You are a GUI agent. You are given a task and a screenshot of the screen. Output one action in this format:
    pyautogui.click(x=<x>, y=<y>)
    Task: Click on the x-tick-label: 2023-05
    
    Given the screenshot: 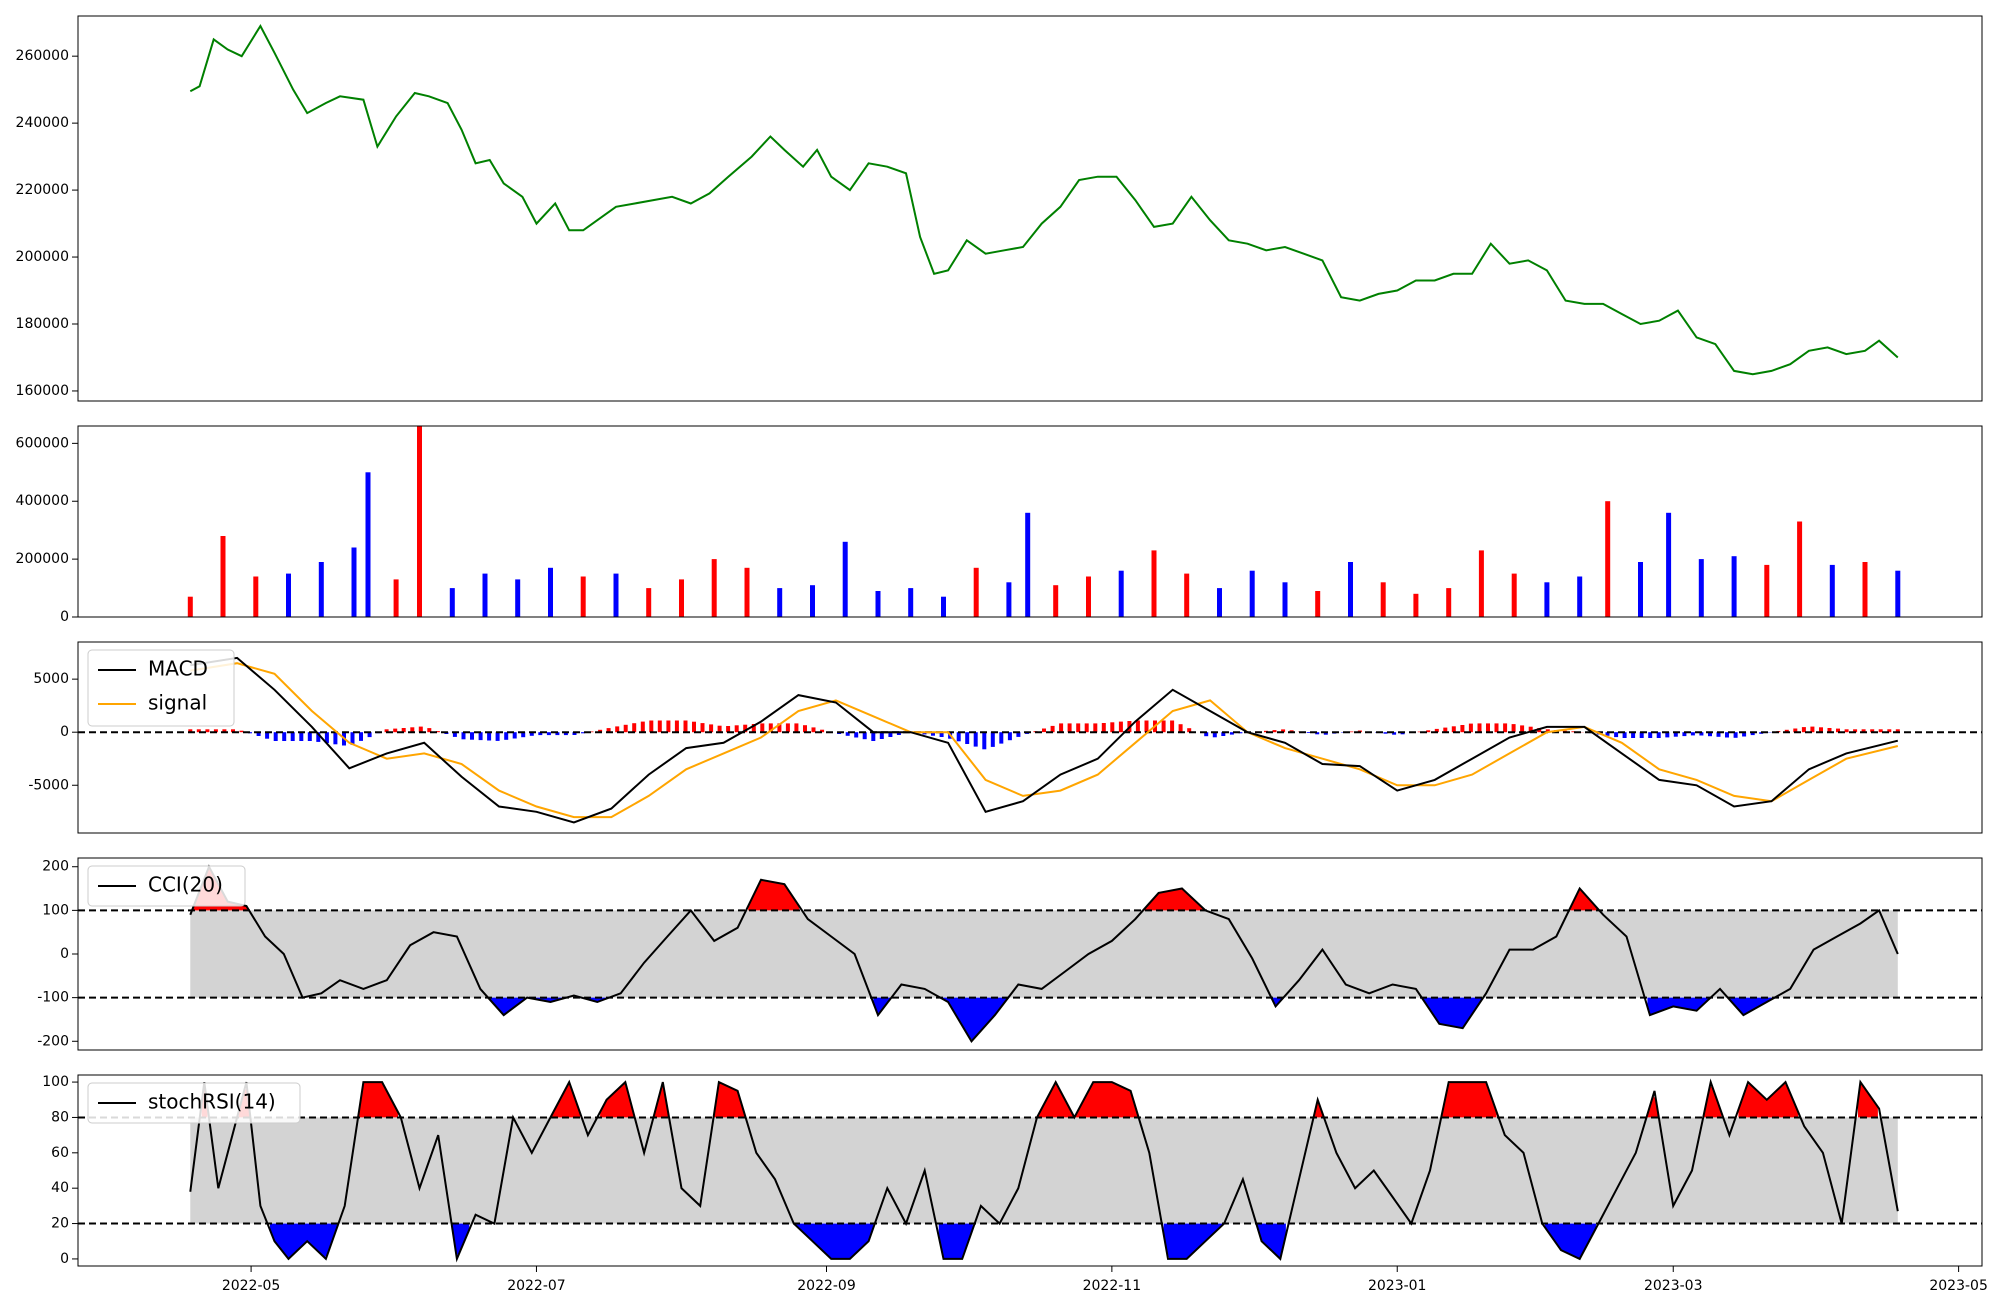 What is the action you would take?
    pyautogui.click(x=1958, y=1286)
    